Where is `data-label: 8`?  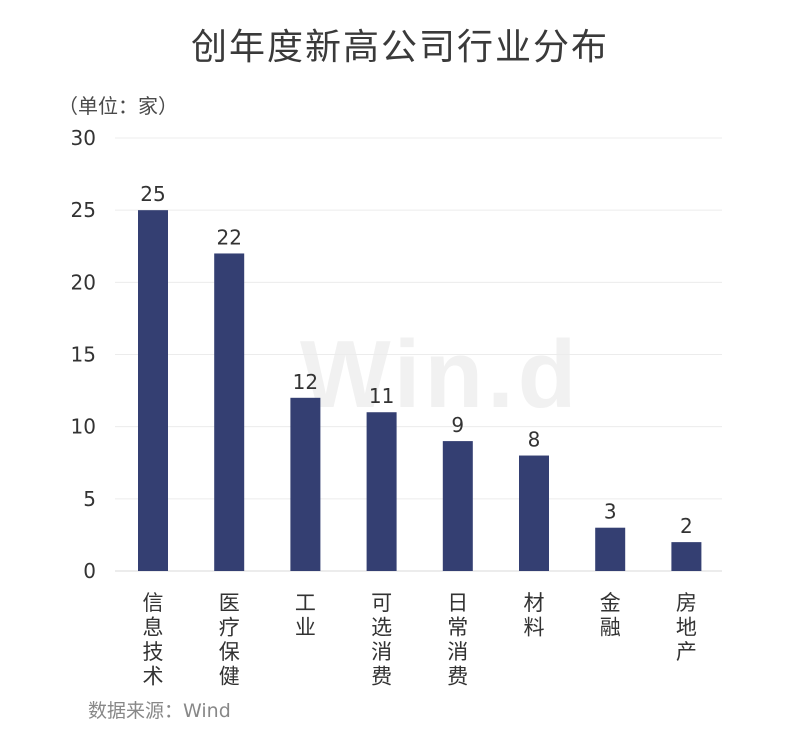 data-label: 8 is located at coordinates (534, 440).